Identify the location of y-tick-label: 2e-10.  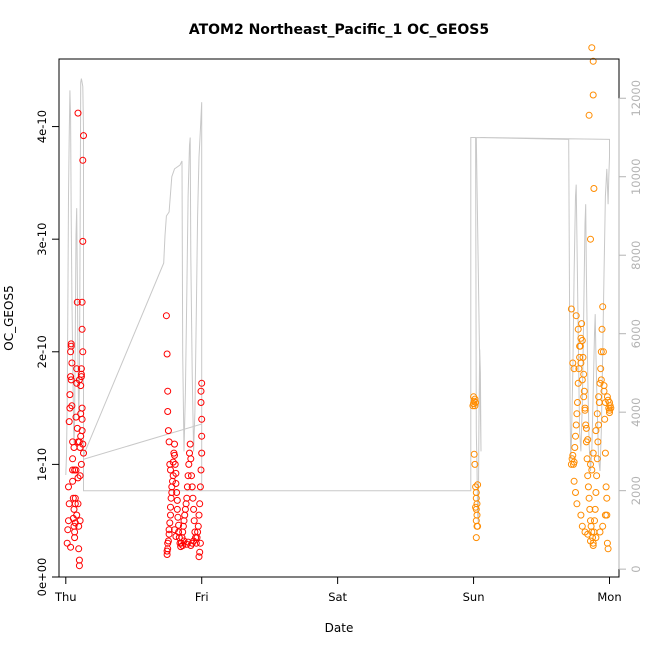
(42, 351).